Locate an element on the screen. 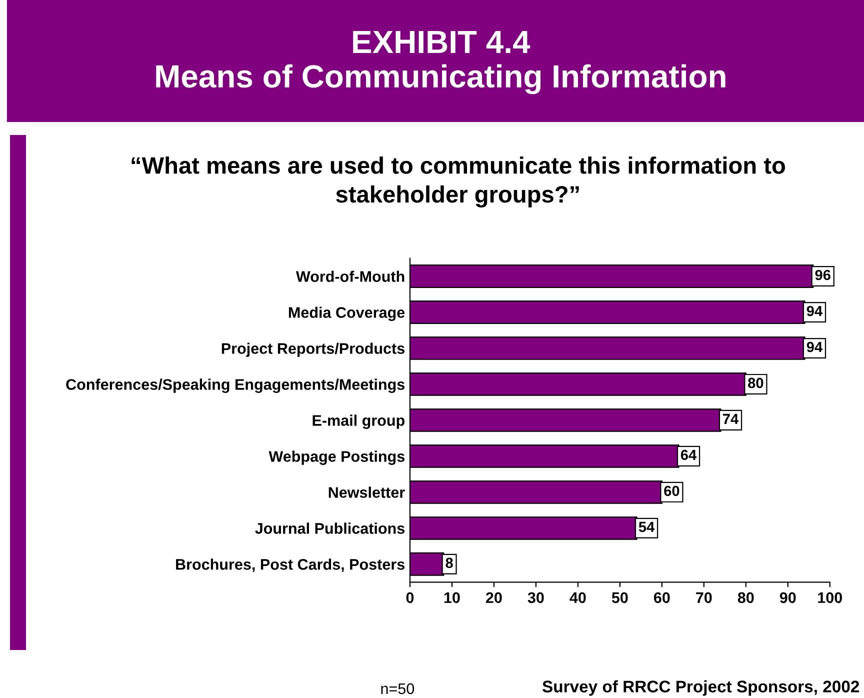  y-tick-label: Word-of-Mouth is located at coordinates (350, 276).